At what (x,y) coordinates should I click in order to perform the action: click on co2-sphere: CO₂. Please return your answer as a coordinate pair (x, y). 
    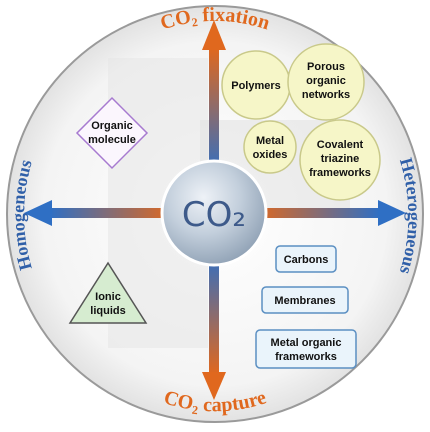
    Looking at the image, I should click on (214, 213).